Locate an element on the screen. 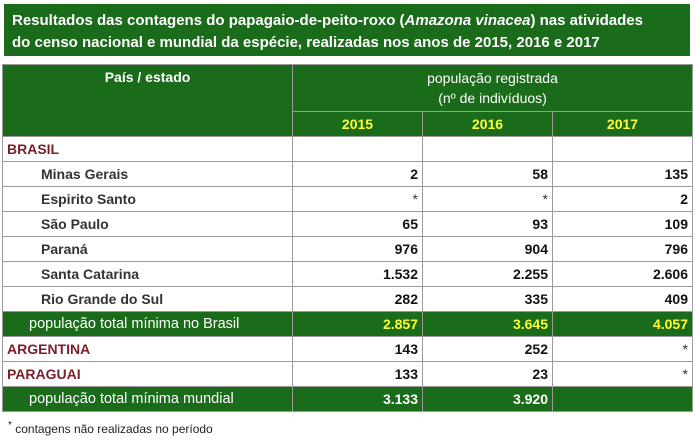 The height and width of the screenshot is (442, 696). total-label: população total mínima mundial is located at coordinates (147, 399).